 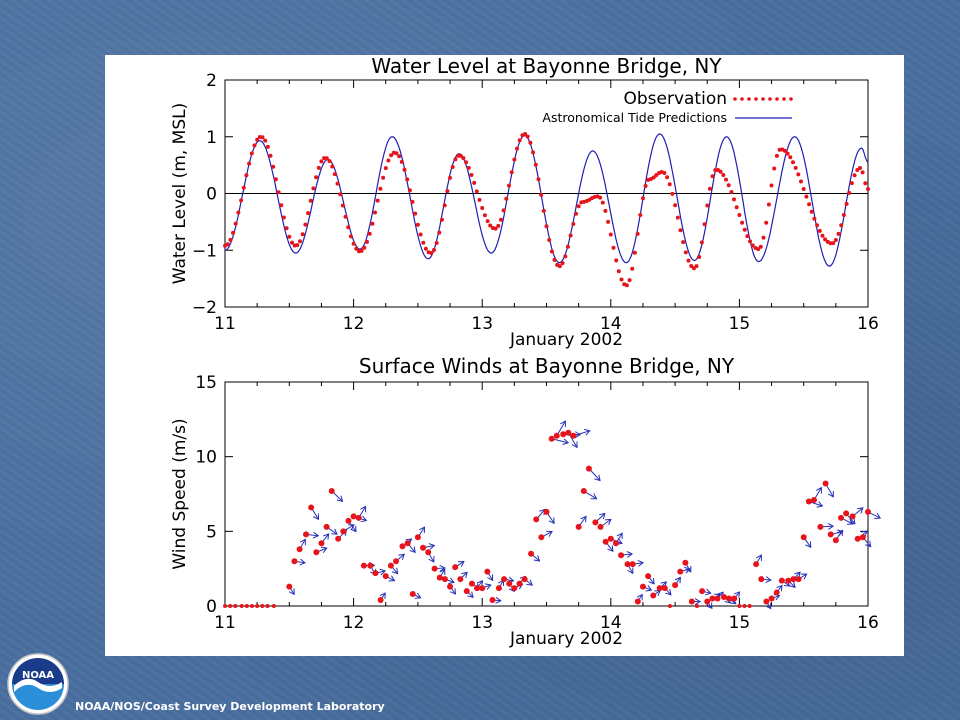 I want to click on chart-title: Water Level at Bayonne Bridge, NY, so click(x=546, y=66).